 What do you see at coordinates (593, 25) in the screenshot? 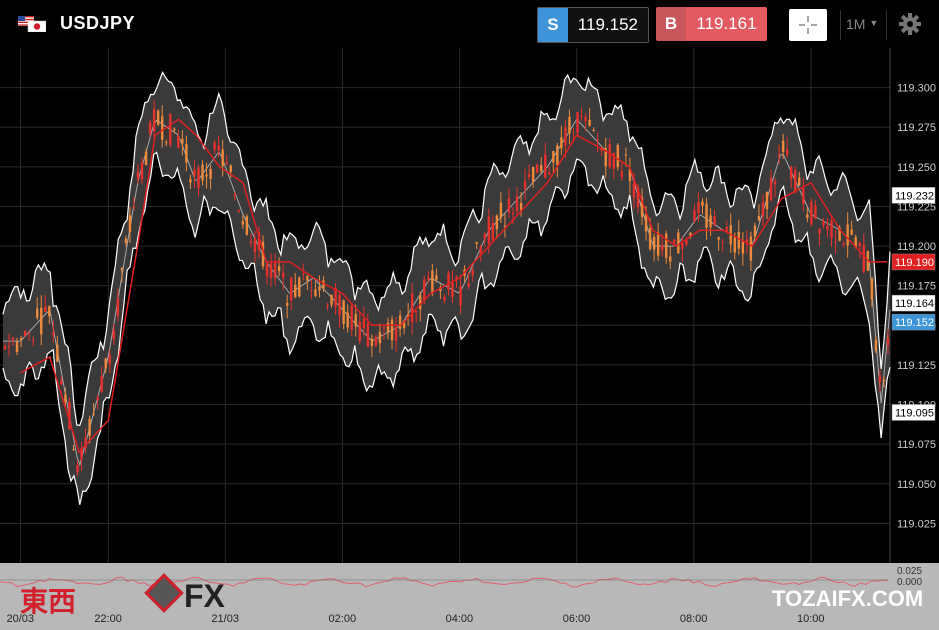
I see `sell-button: S 119.152` at bounding box center [593, 25].